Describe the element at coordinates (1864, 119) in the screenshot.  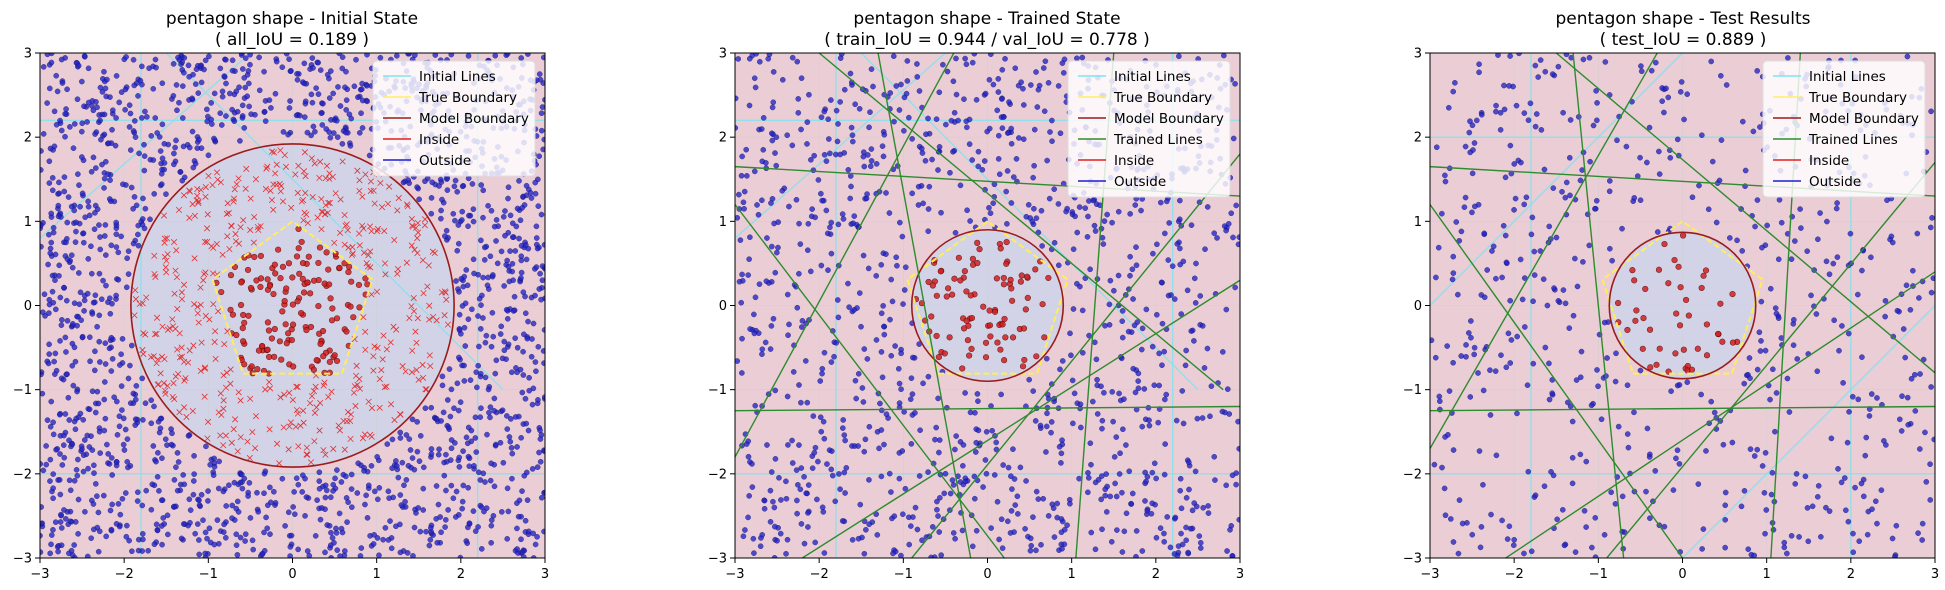
I see `legend-label: Model Boundary` at that location.